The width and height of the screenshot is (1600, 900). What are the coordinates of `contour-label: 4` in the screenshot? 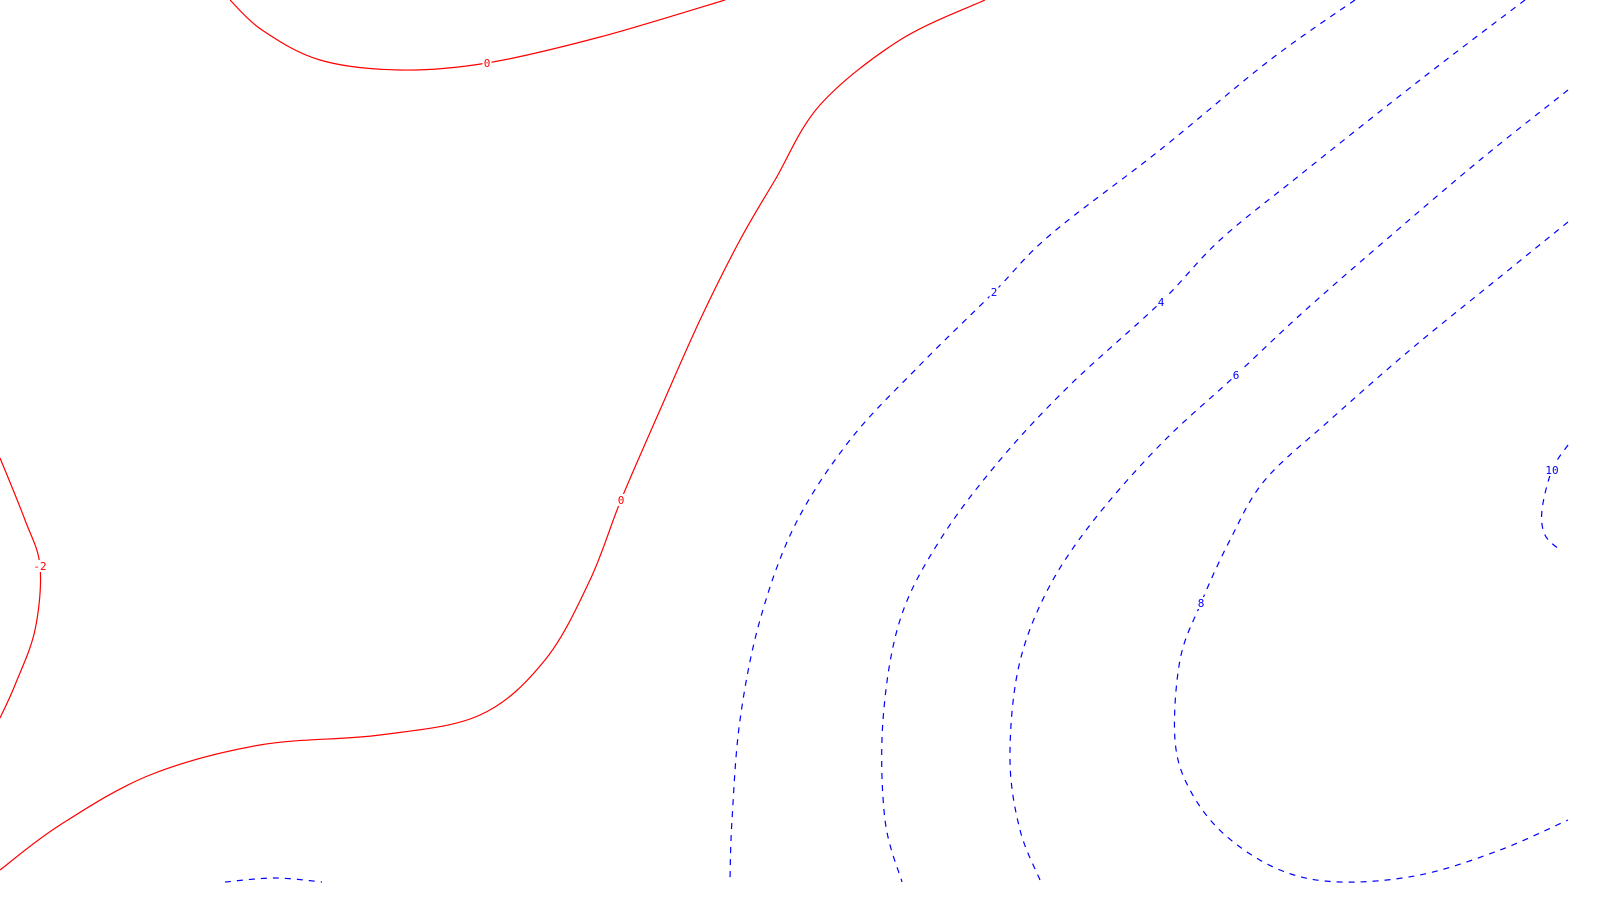 It's located at (1161, 302).